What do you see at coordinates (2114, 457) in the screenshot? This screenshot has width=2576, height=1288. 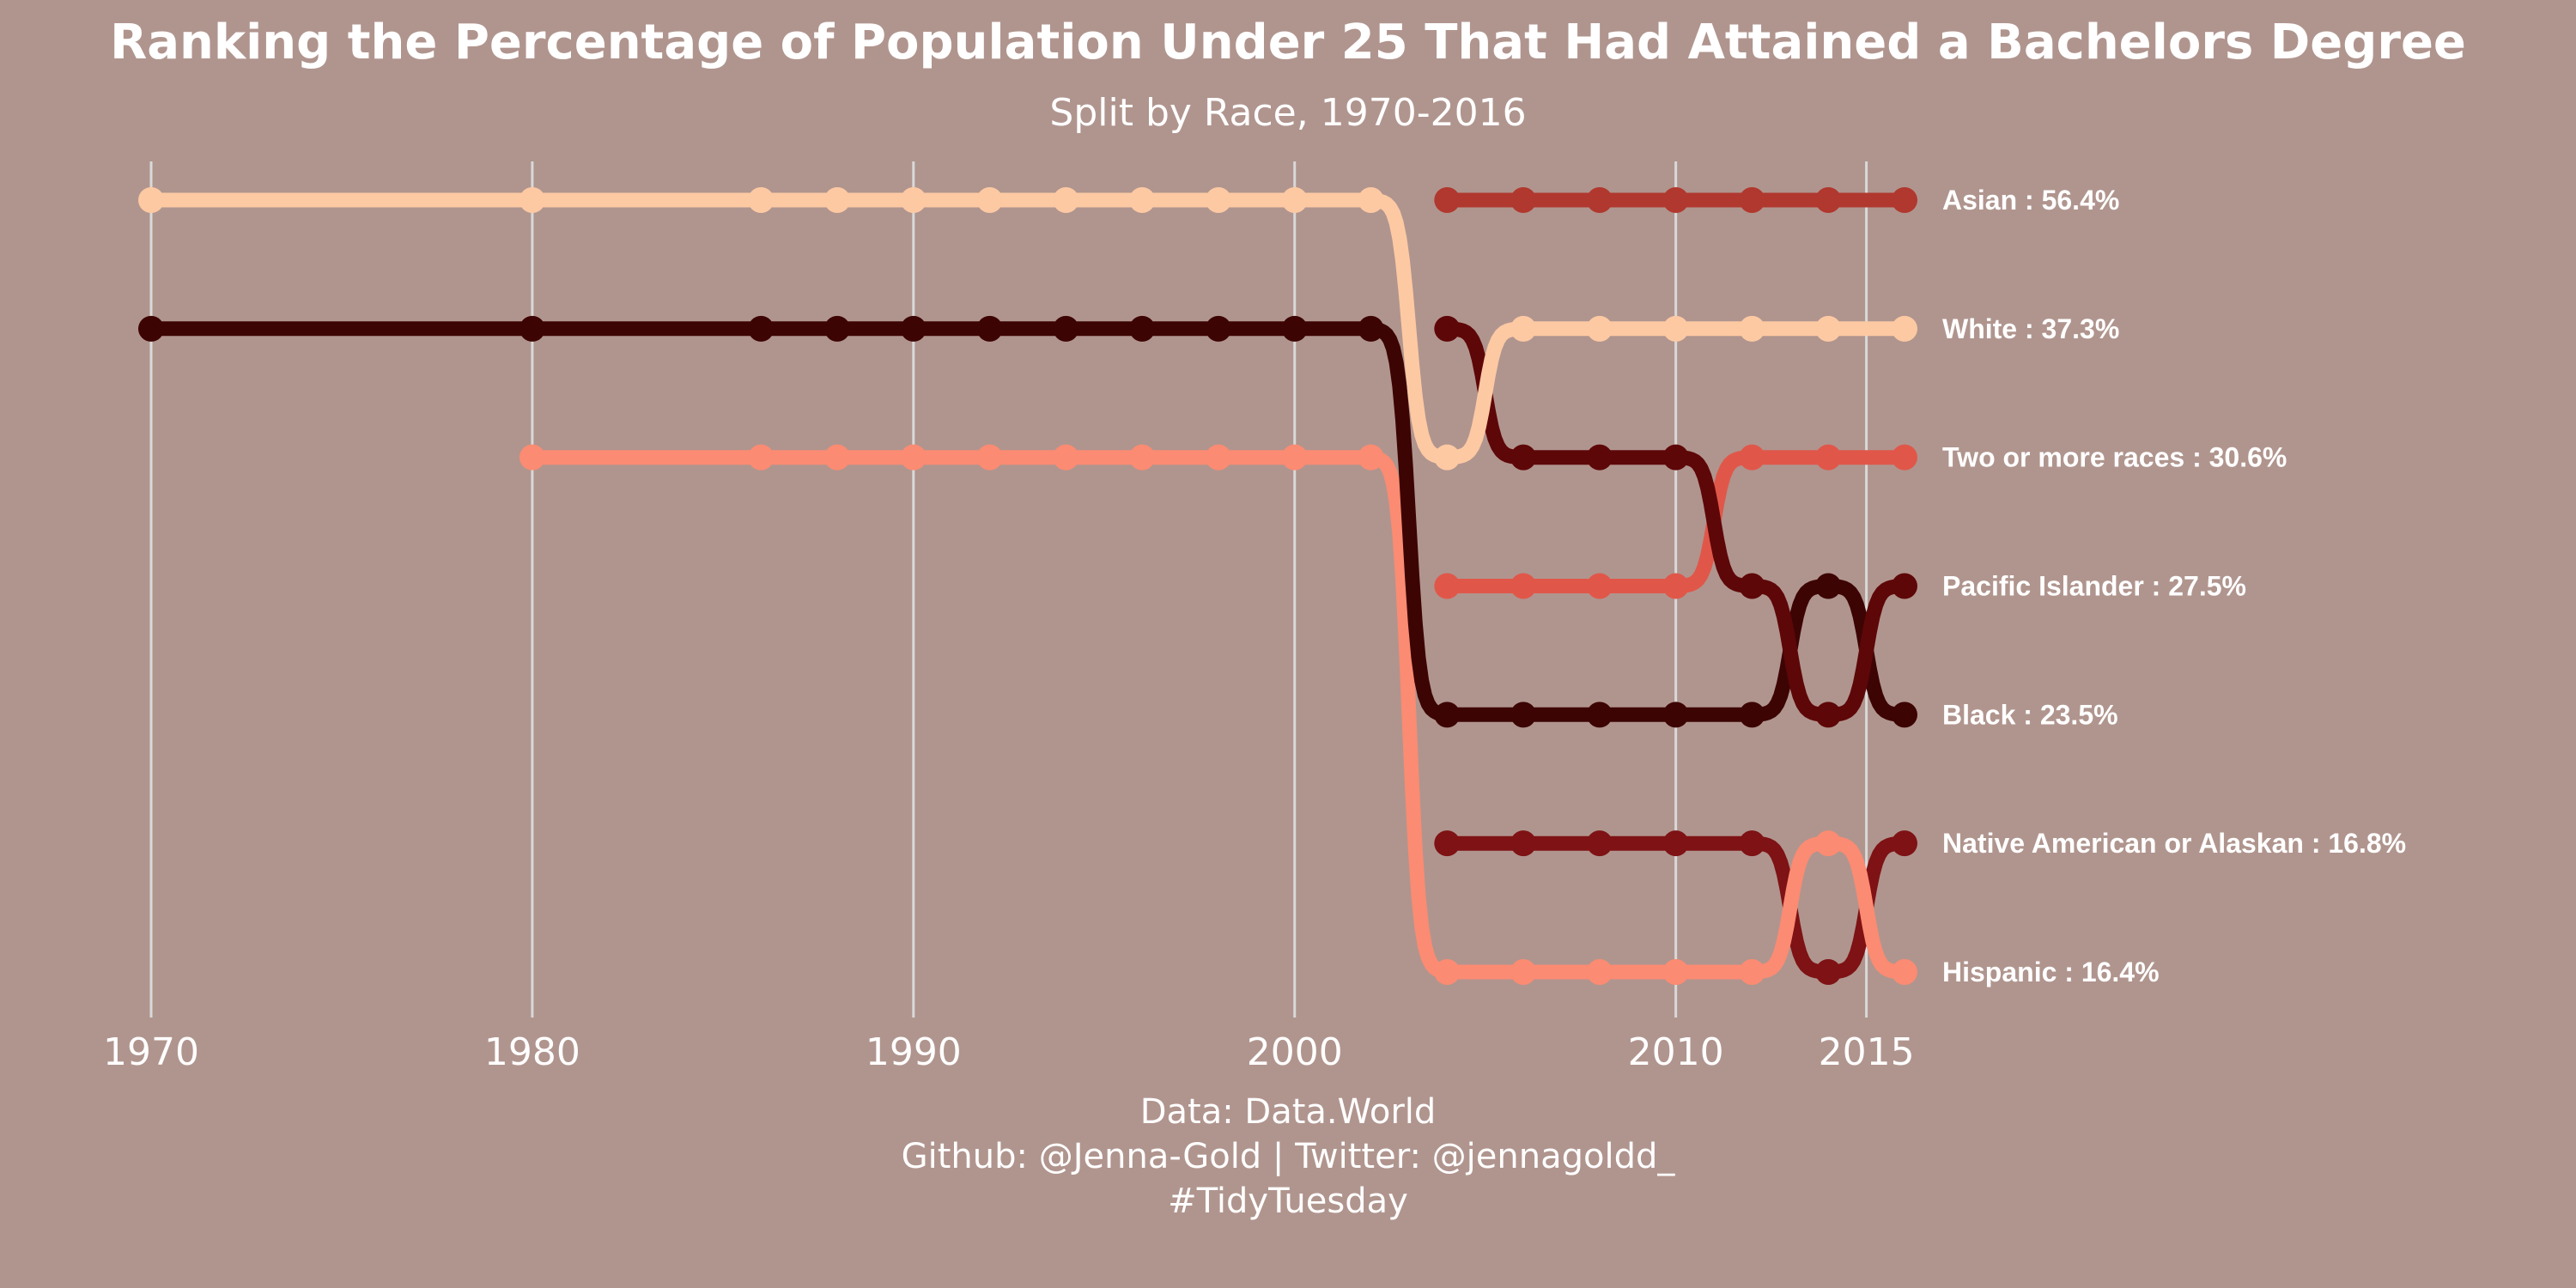 I see `end-label-two-or-more-races: Two or more races : 30.6%` at bounding box center [2114, 457].